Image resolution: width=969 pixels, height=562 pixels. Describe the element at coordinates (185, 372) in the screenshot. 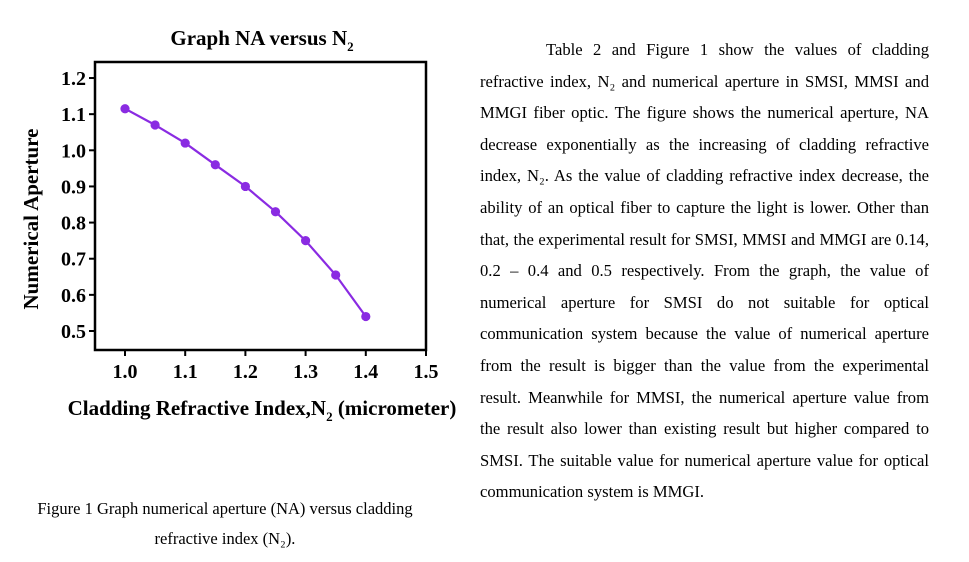

I see `x-tick-label: 1.1` at that location.